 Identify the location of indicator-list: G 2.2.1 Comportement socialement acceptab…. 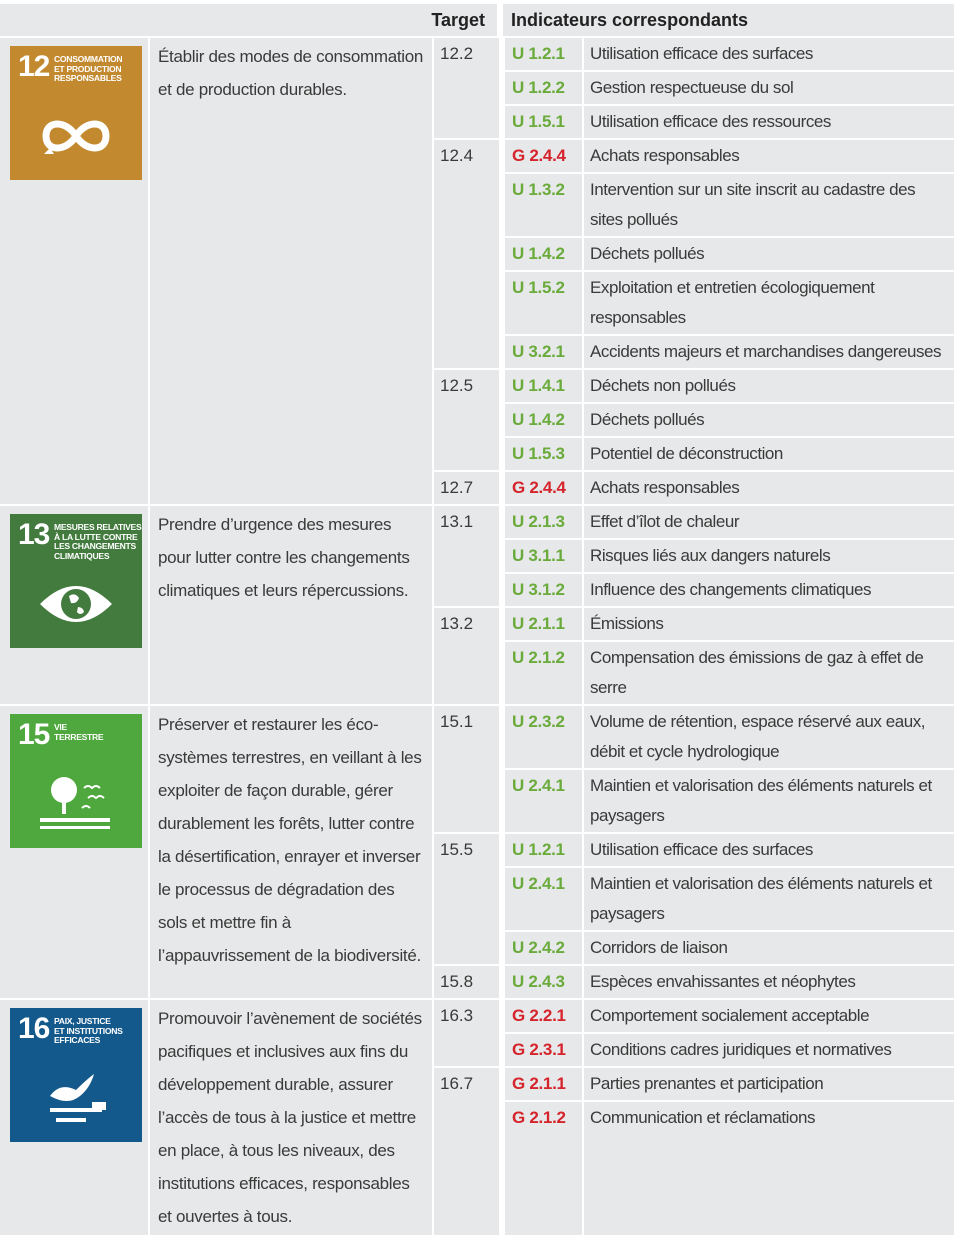
(729, 1033).